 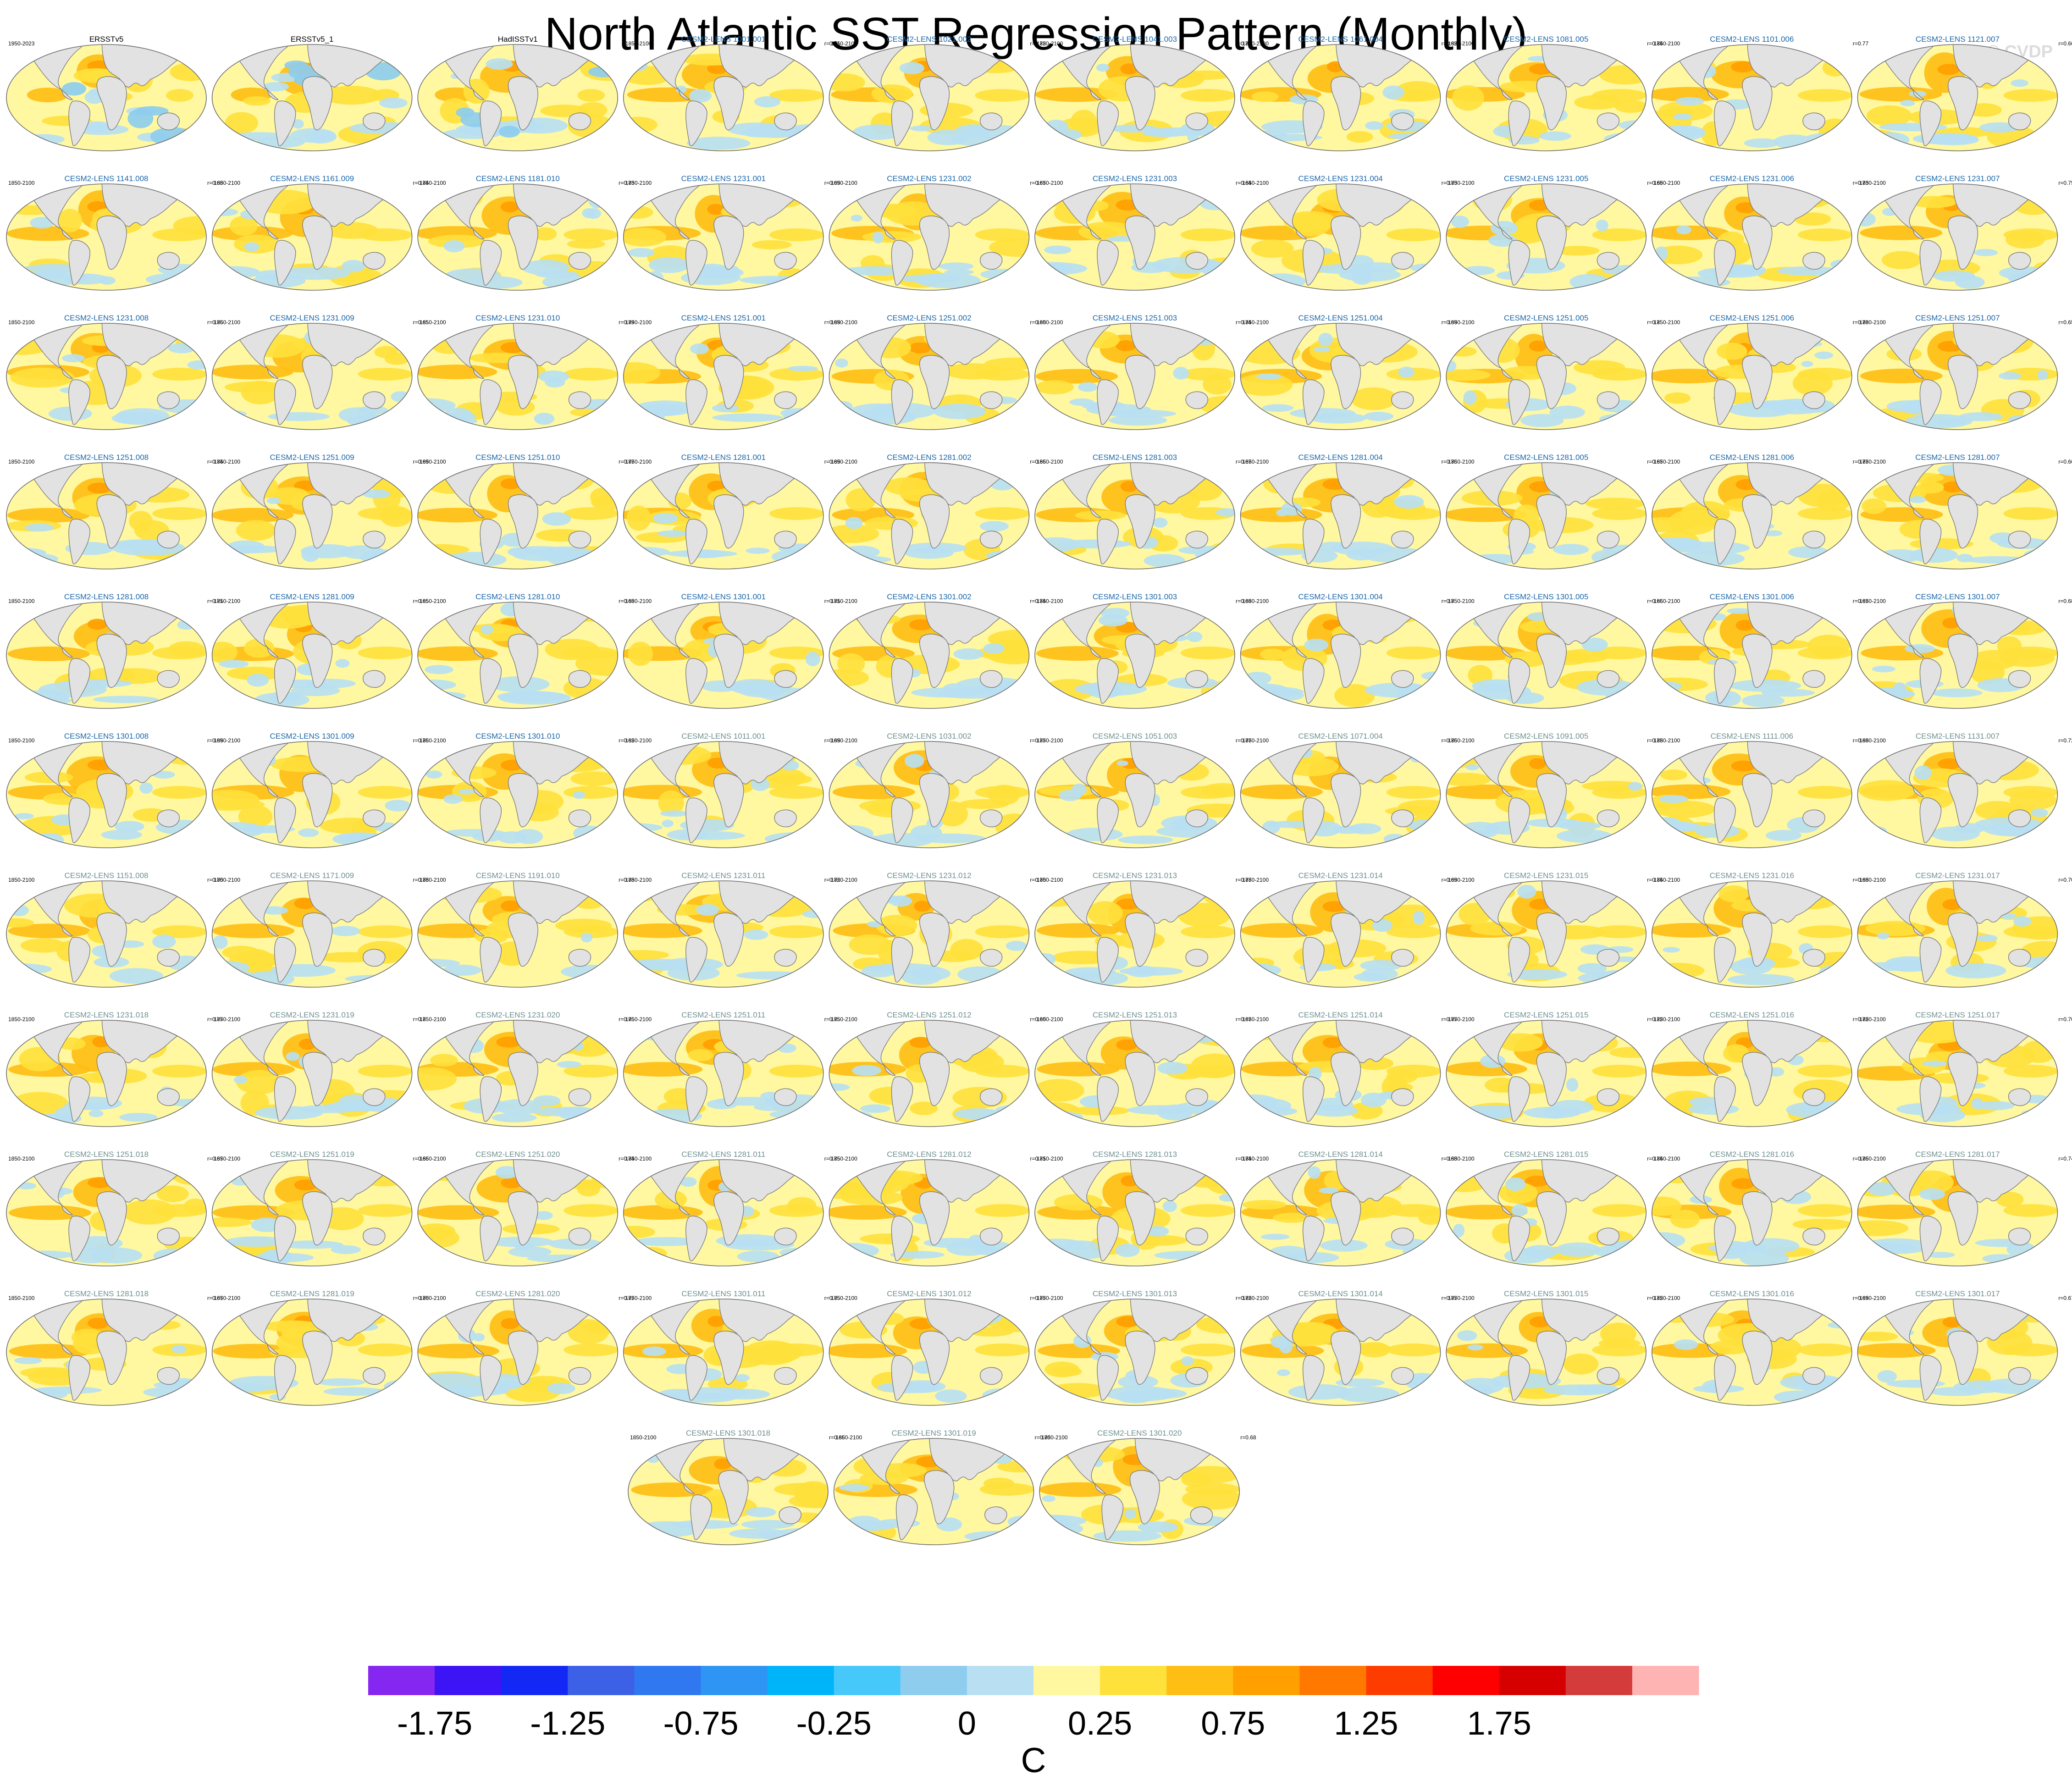 I want to click on panel-title: ERSSTv5, so click(x=107, y=39).